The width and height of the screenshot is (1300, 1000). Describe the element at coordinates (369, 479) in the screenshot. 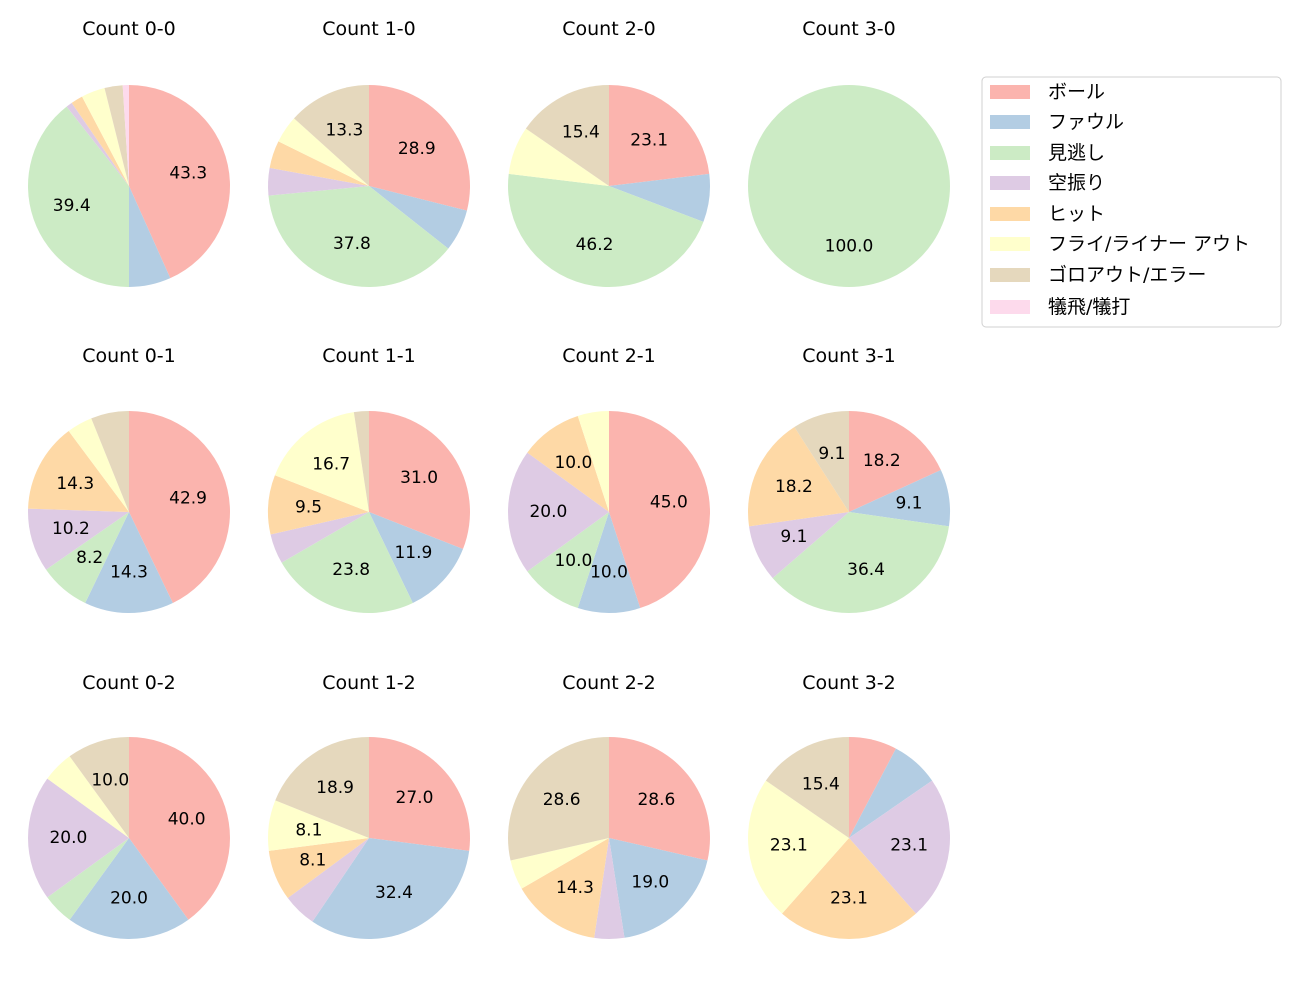

I see `pie-count-1-1: Count 1-1 31.0 11.9 23.8 9.5 16.7` at that location.